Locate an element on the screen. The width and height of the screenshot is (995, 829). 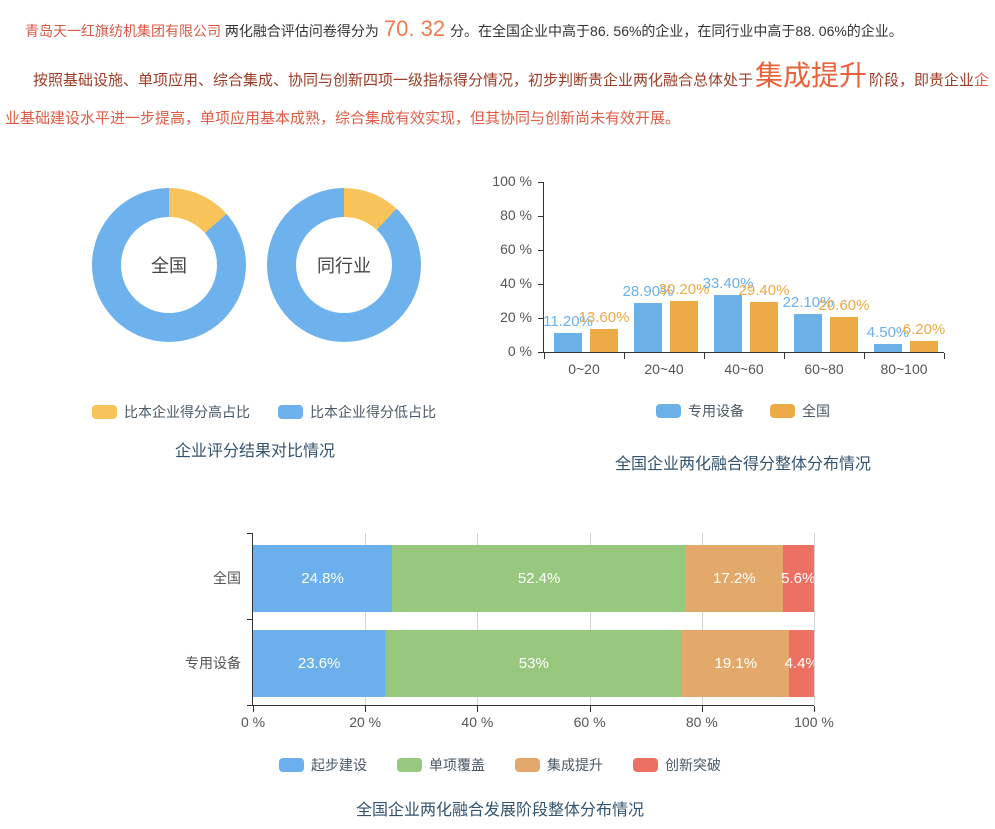
legend-item: 创新突破 is located at coordinates (677, 765).